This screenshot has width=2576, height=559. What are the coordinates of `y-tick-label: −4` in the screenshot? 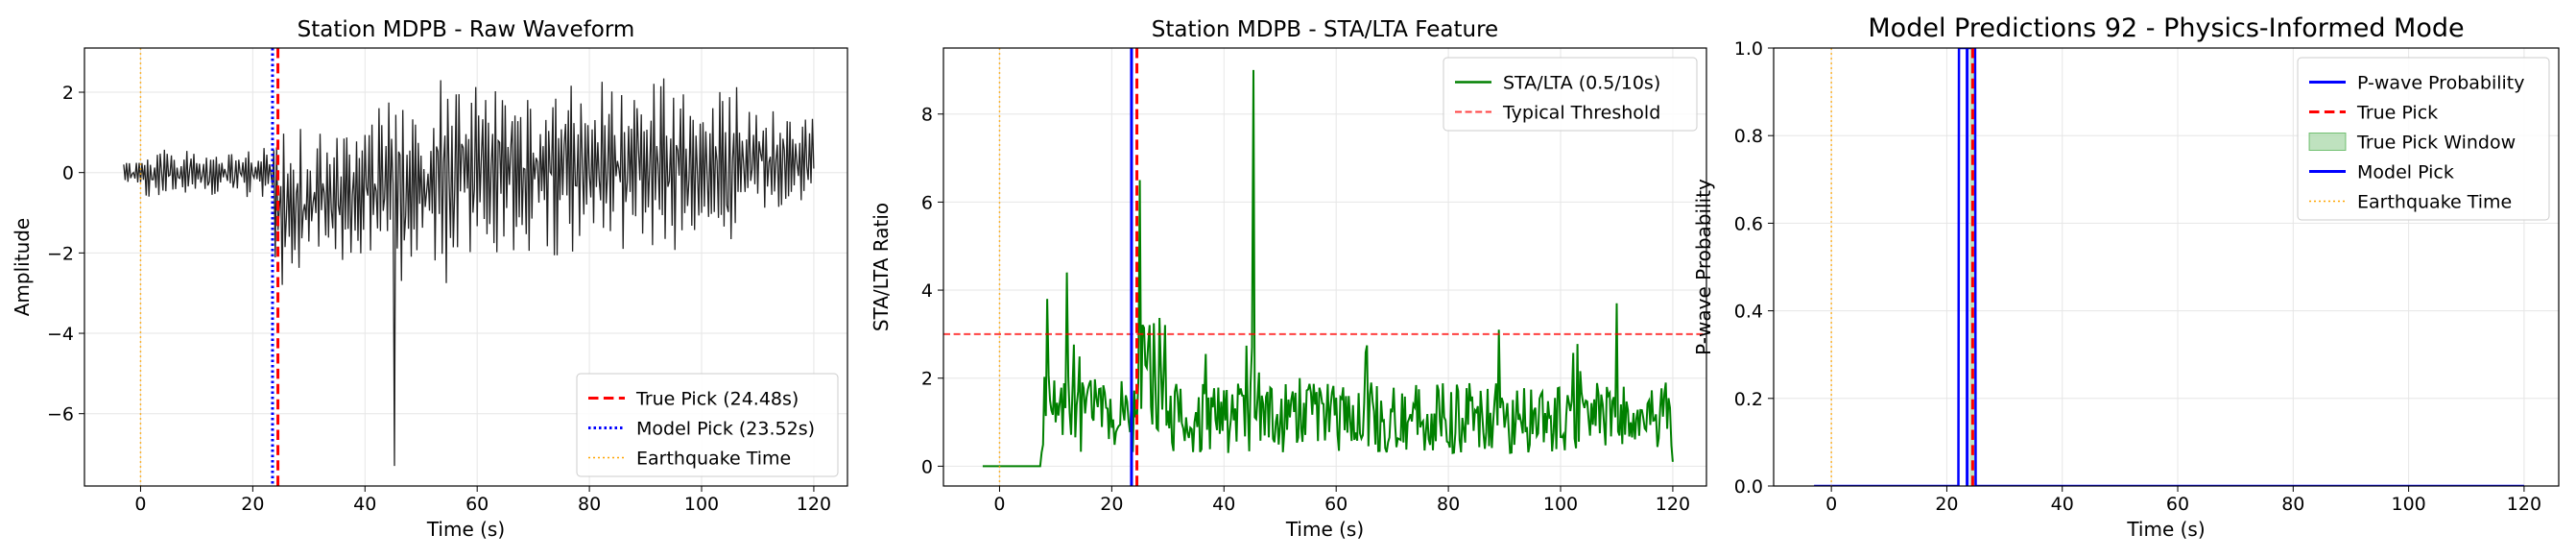 It's located at (60, 334).